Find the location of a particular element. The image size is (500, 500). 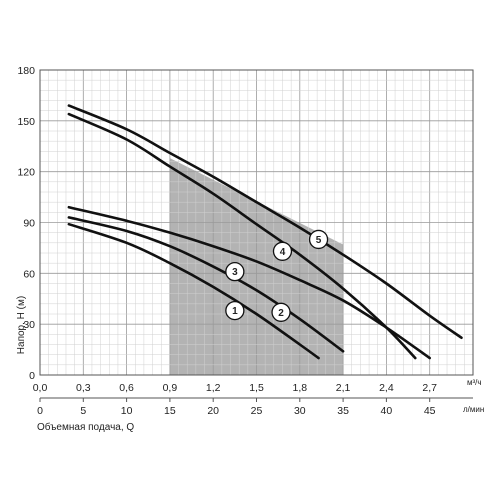

x-tick-label-bottom: 40 is located at coordinates (387, 411).